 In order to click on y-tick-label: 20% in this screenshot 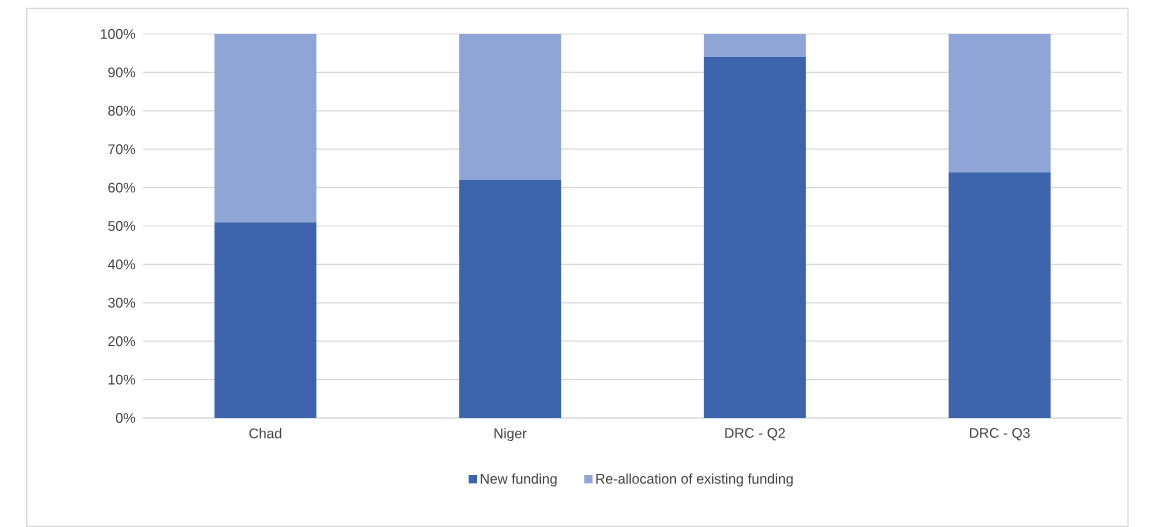, I will do `click(122, 341)`.